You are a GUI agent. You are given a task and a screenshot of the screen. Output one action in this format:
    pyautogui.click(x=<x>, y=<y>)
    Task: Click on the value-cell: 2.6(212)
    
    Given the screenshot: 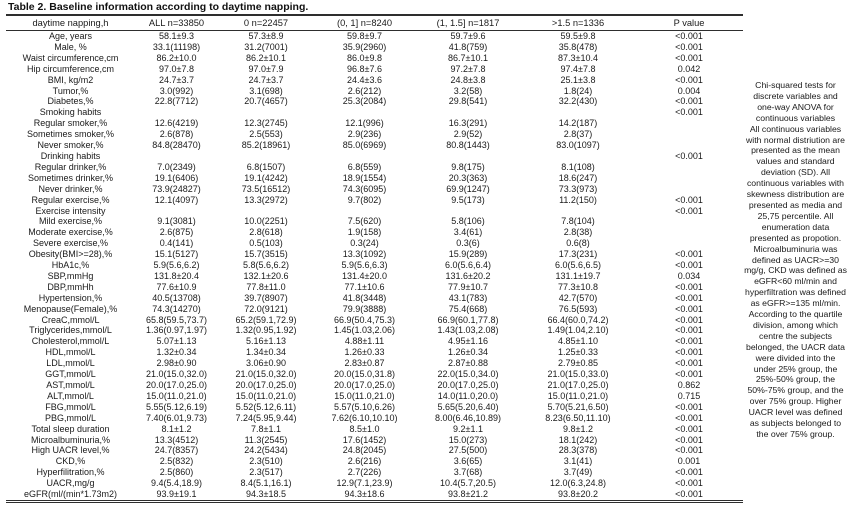 What is the action you would take?
    pyautogui.click(x=364, y=90)
    